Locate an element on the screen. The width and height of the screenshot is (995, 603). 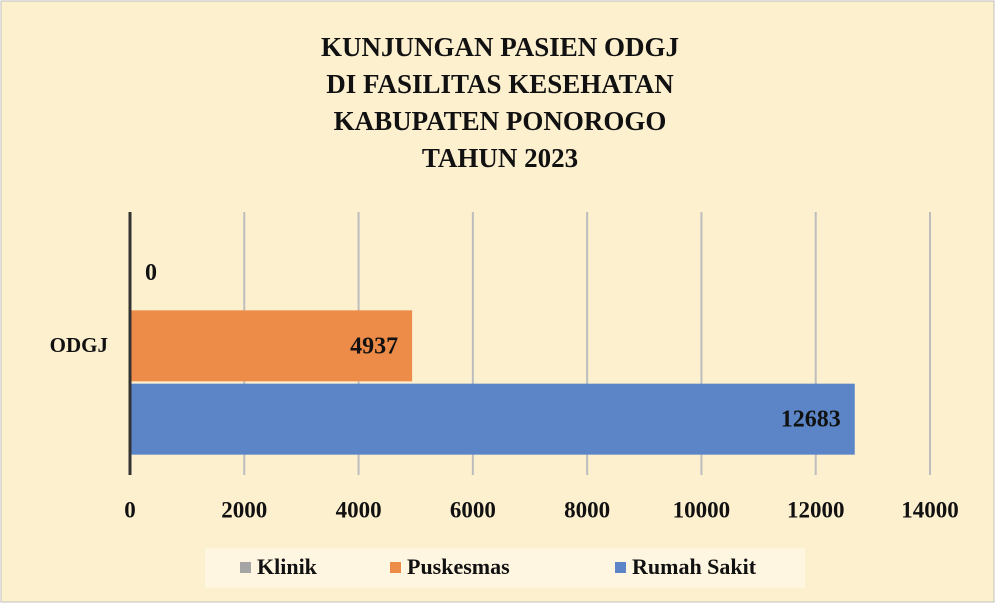
legend-label: Klinik is located at coordinates (287, 566).